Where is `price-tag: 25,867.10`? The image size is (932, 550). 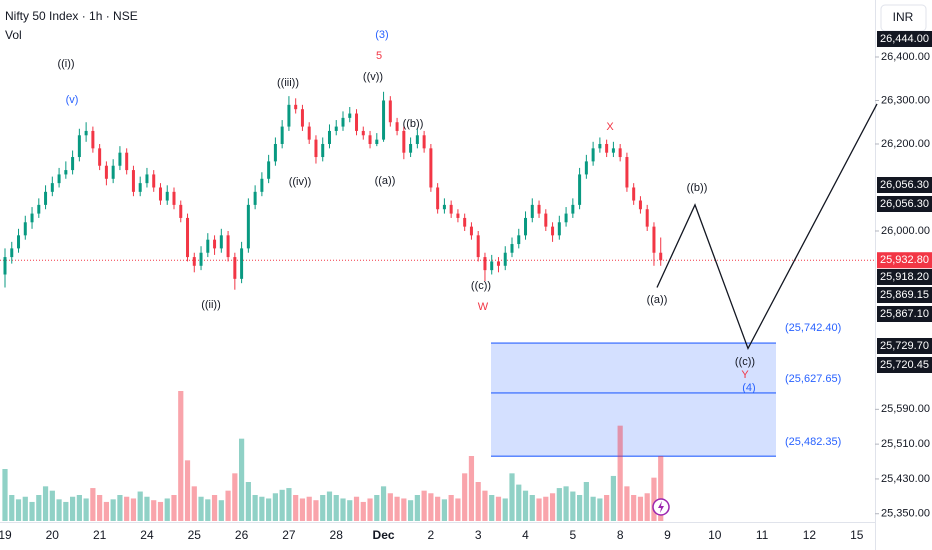 price-tag: 25,867.10 is located at coordinates (904, 314).